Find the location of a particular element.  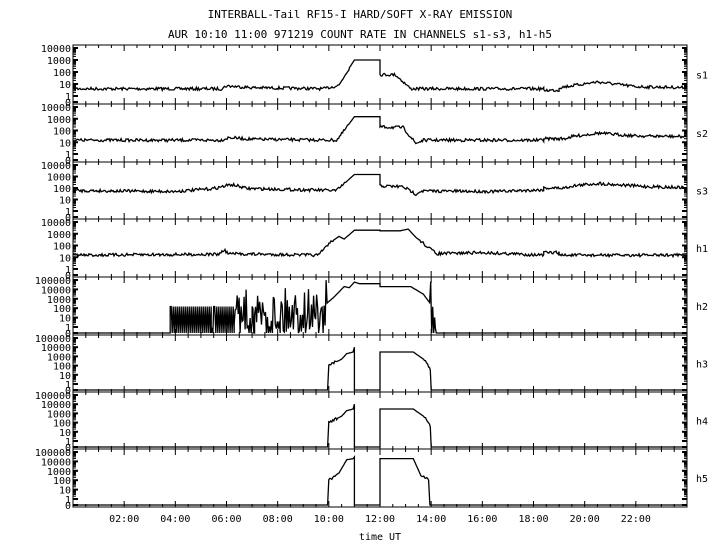

panel-label-h4: h4 is located at coordinates (702, 422).